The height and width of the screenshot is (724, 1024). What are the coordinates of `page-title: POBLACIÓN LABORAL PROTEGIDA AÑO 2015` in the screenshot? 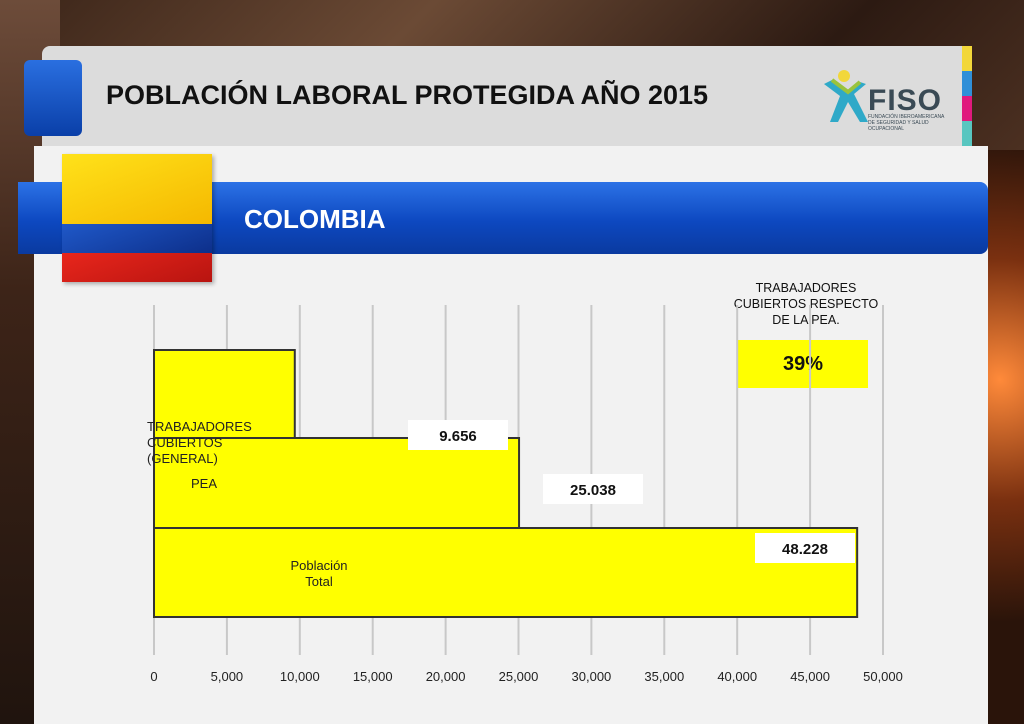 It's located at (407, 95).